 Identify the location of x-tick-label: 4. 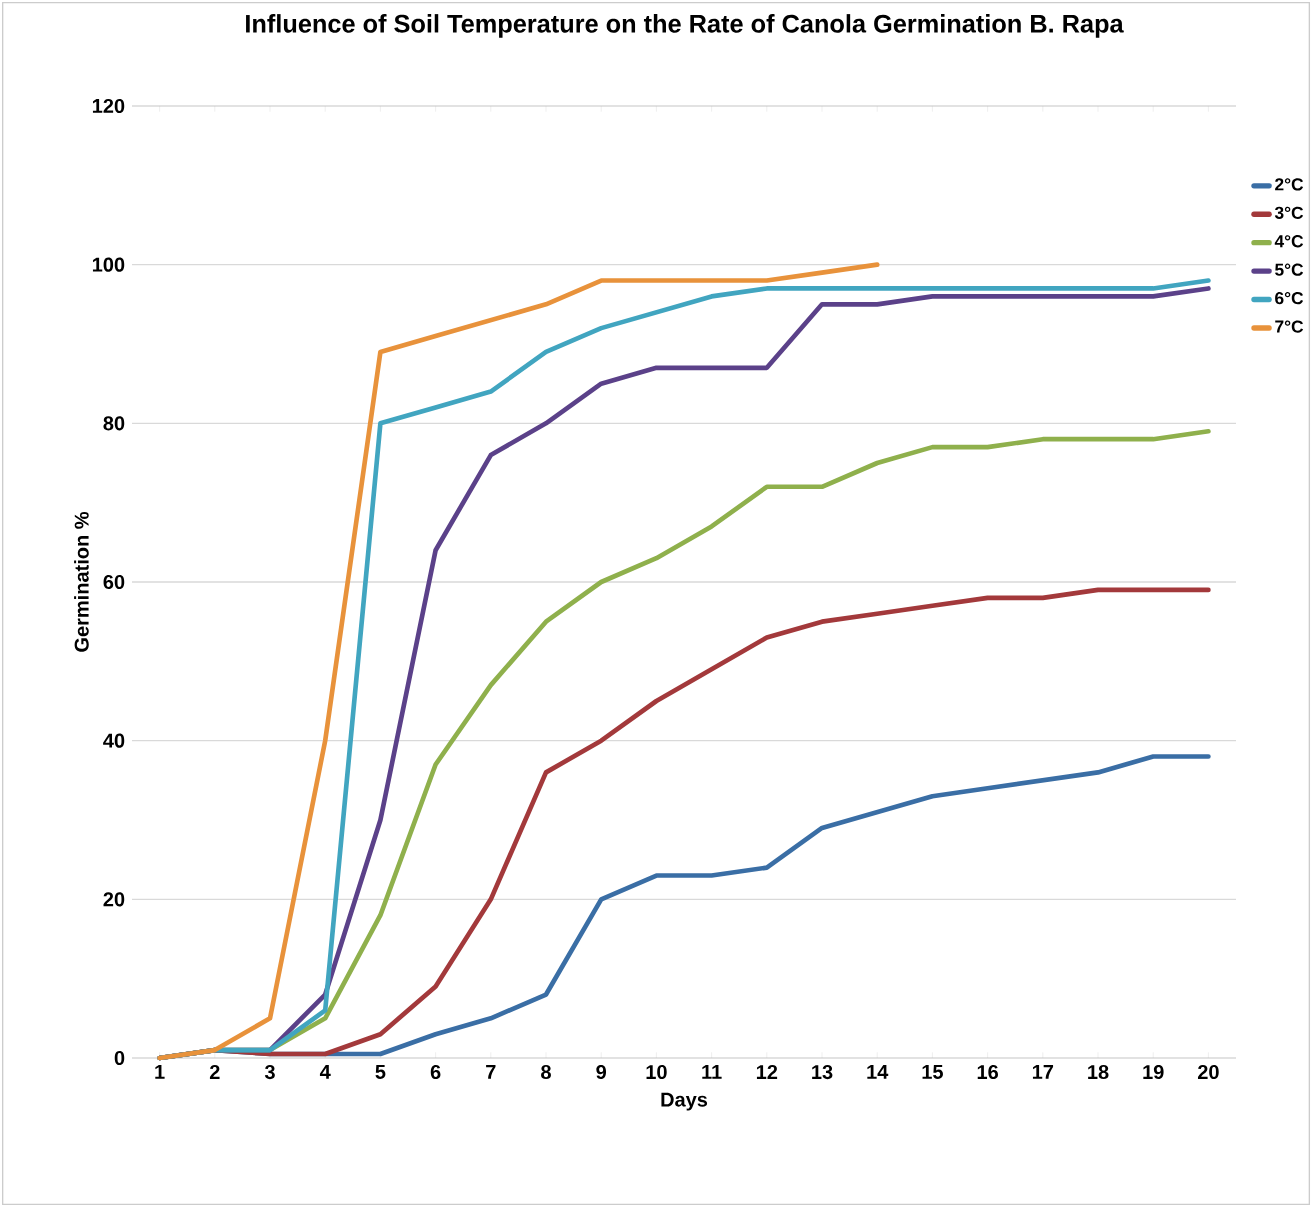
(325, 1071).